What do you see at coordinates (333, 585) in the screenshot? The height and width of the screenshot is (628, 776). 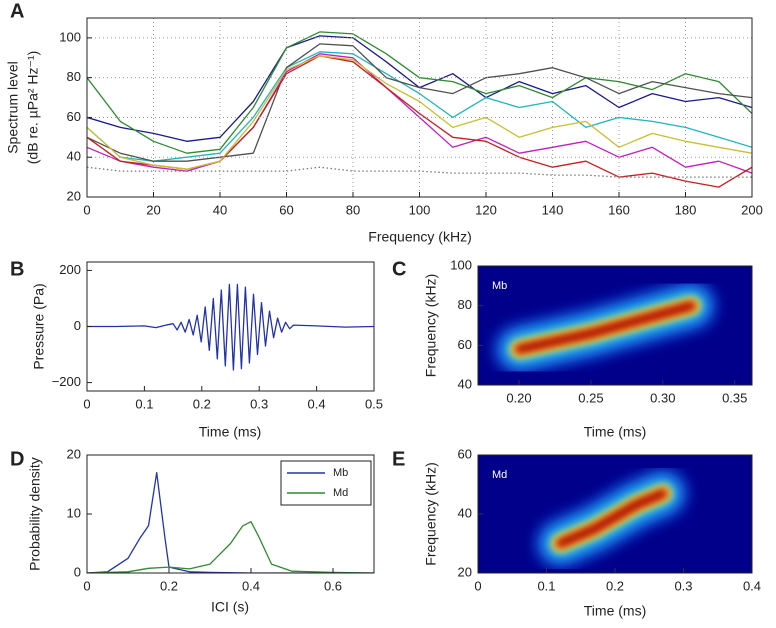 I see `x-tick-label: 0.6` at bounding box center [333, 585].